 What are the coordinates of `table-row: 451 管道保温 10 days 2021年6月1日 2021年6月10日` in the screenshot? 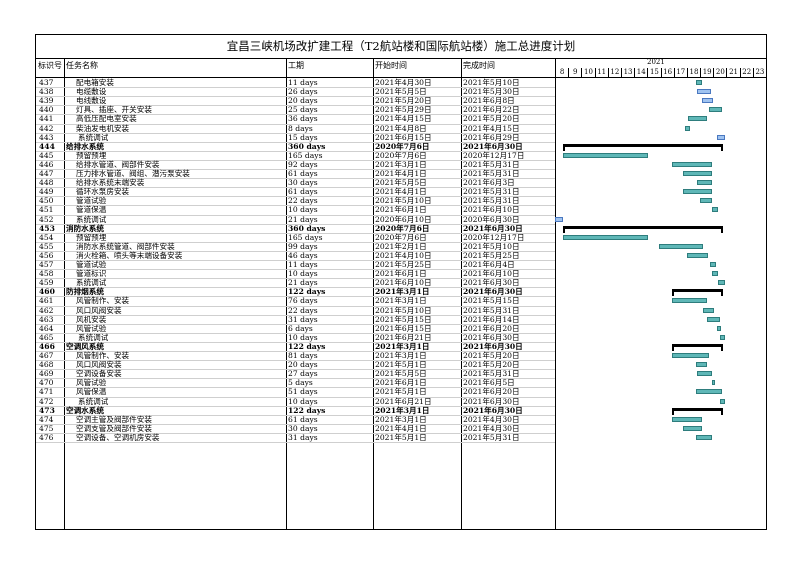 It's located at (295, 209).